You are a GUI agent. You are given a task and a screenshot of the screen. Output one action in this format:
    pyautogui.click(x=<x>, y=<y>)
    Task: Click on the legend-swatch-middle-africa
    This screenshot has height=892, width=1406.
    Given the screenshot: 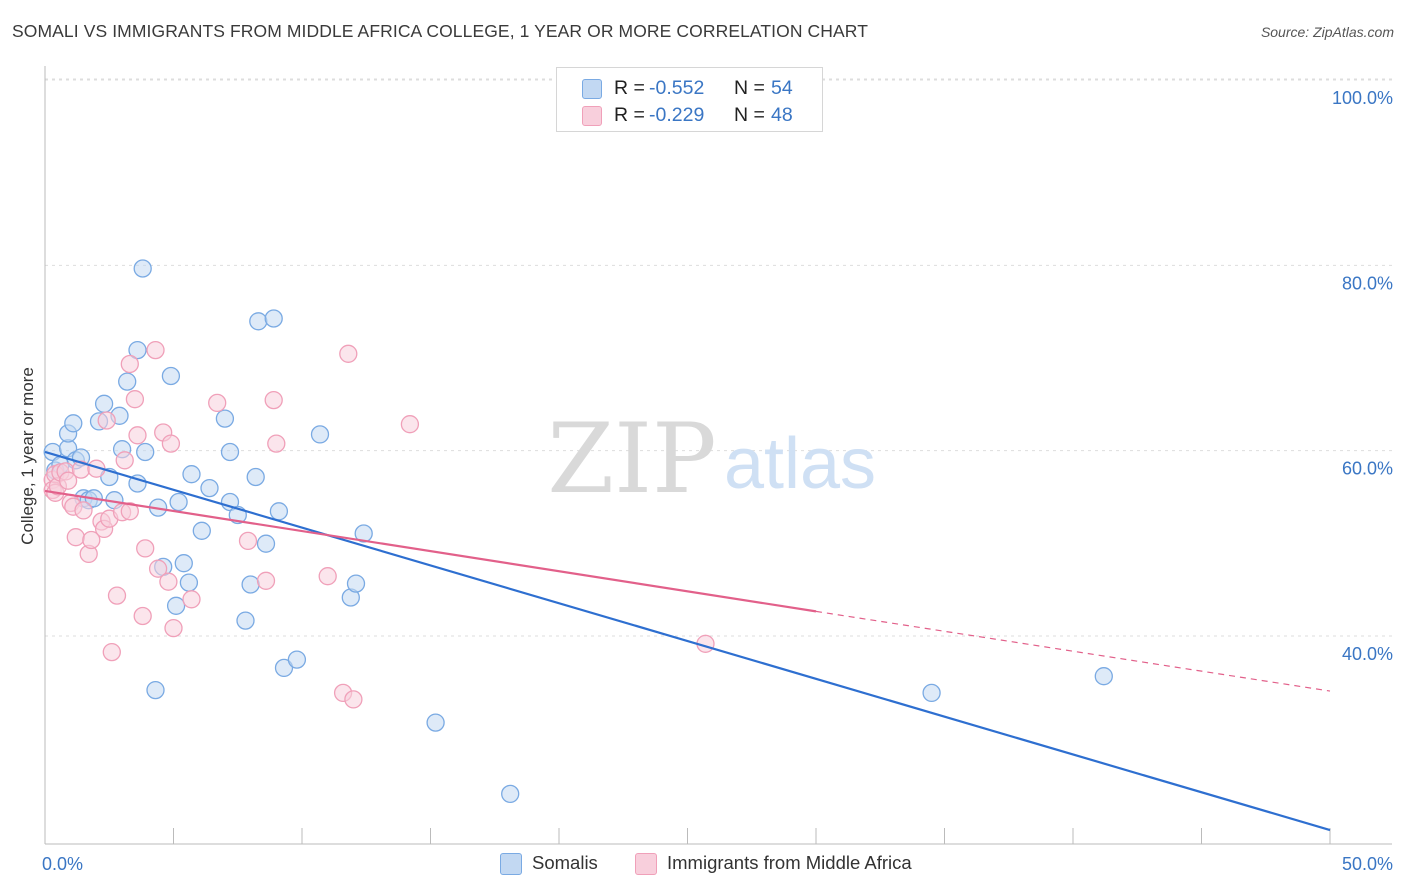 What is the action you would take?
    pyautogui.click(x=592, y=116)
    